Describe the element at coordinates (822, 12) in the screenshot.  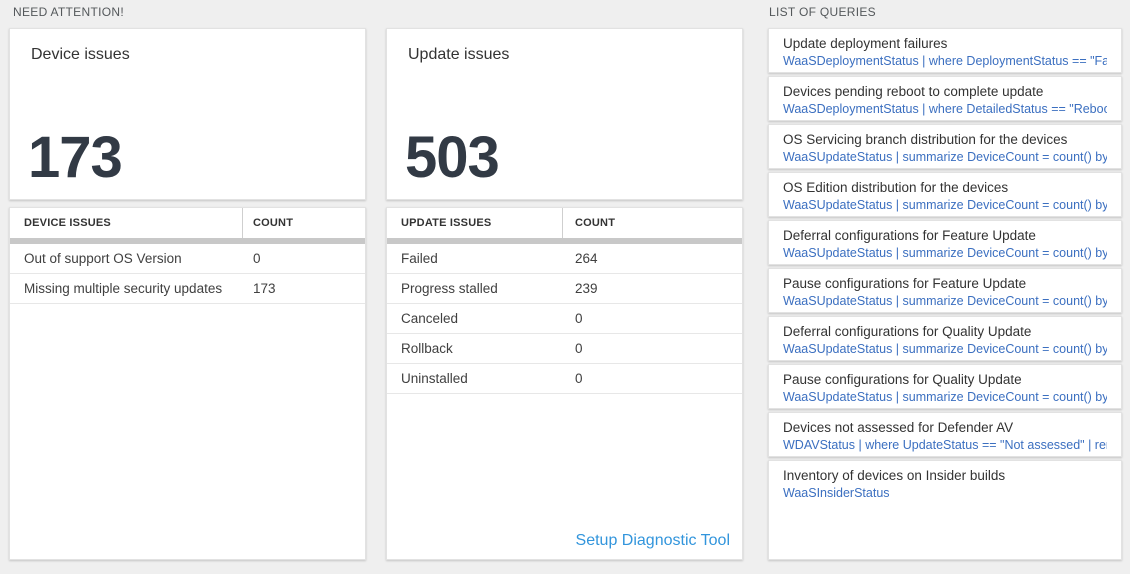
I see `list-of-queries-section-title: LIST OF QUERIES` at that location.